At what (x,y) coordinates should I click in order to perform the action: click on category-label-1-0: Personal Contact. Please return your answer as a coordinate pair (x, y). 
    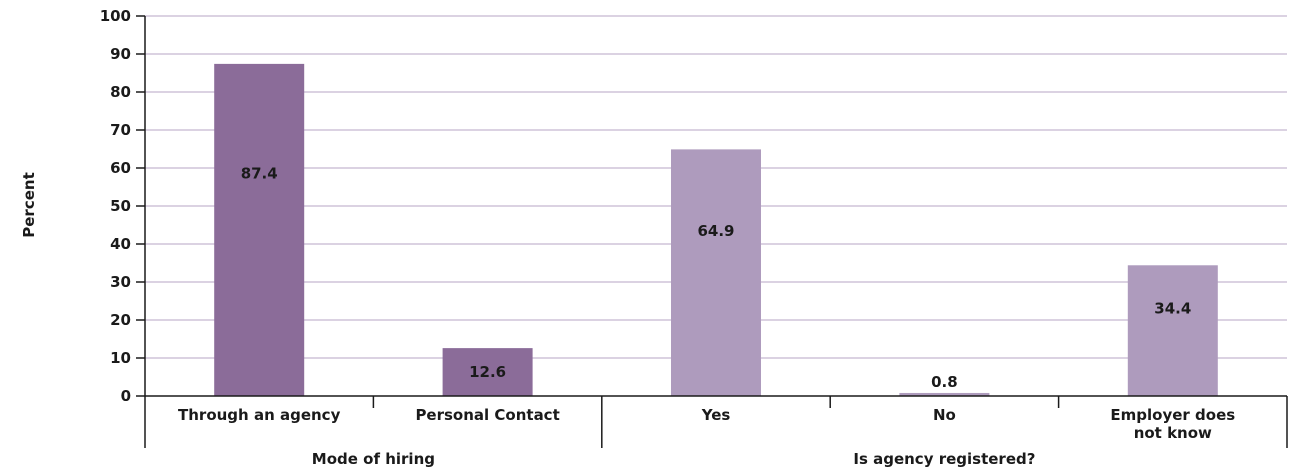
    Looking at the image, I should click on (487, 415).